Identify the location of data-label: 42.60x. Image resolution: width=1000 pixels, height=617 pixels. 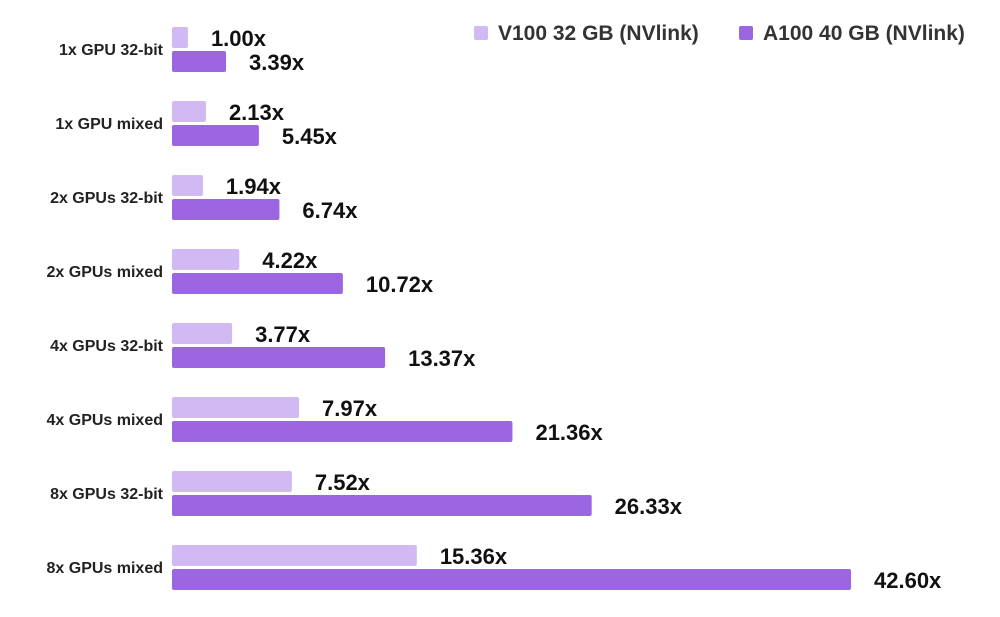
(908, 580).